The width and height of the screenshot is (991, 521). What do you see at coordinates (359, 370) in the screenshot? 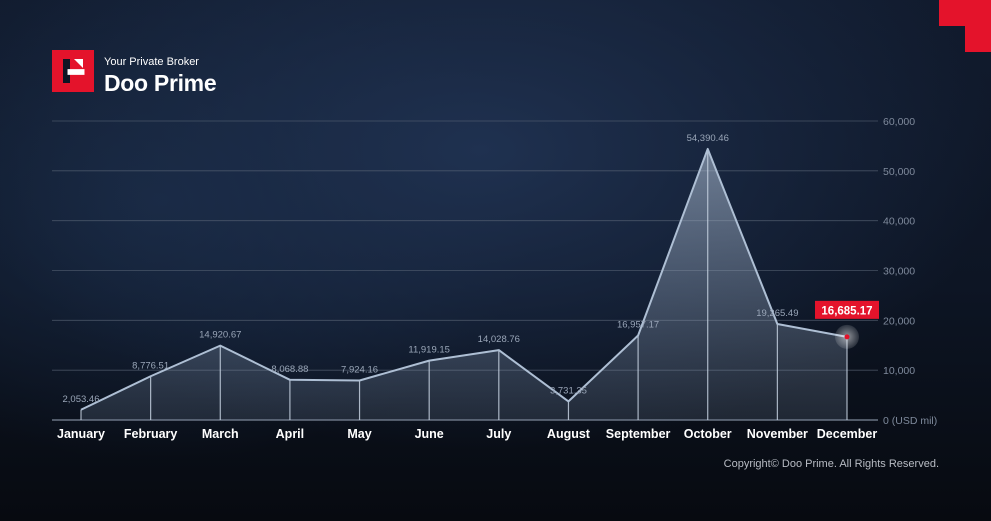
I see `data-label: 7,924.16` at bounding box center [359, 370].